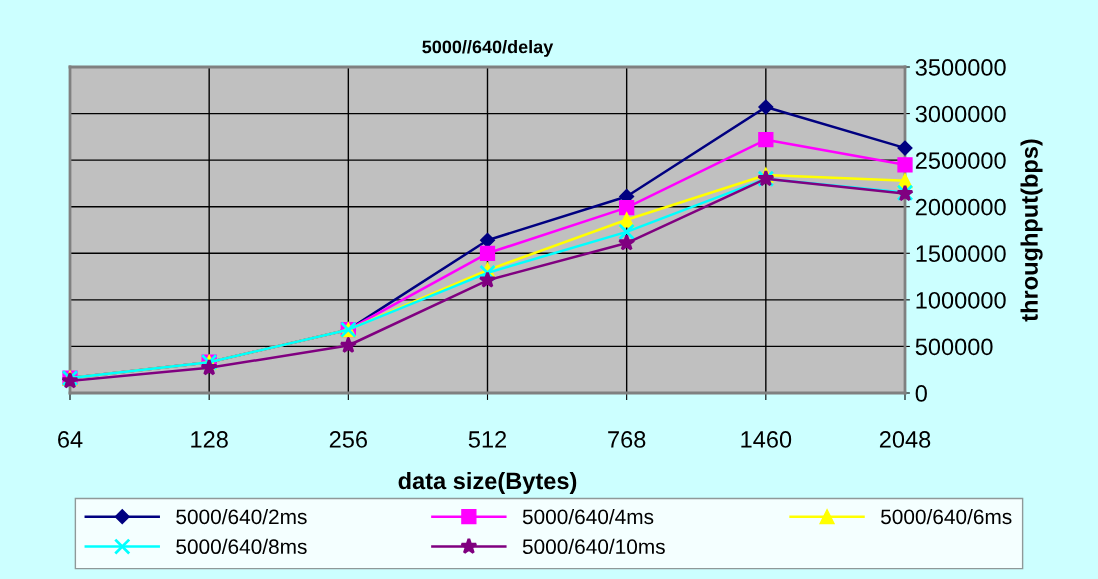 The width and height of the screenshot is (1098, 579). I want to click on y-tick-label: 2000000, so click(960, 207).